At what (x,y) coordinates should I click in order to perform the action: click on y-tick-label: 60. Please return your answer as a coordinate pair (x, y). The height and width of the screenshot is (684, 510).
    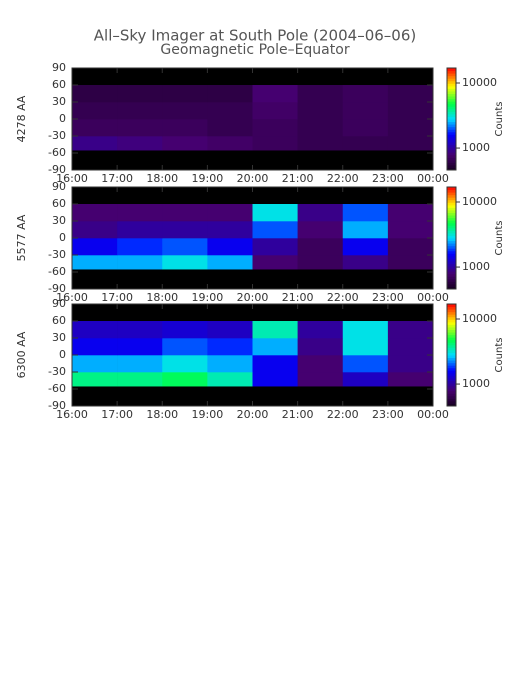
    Looking at the image, I should click on (59, 84).